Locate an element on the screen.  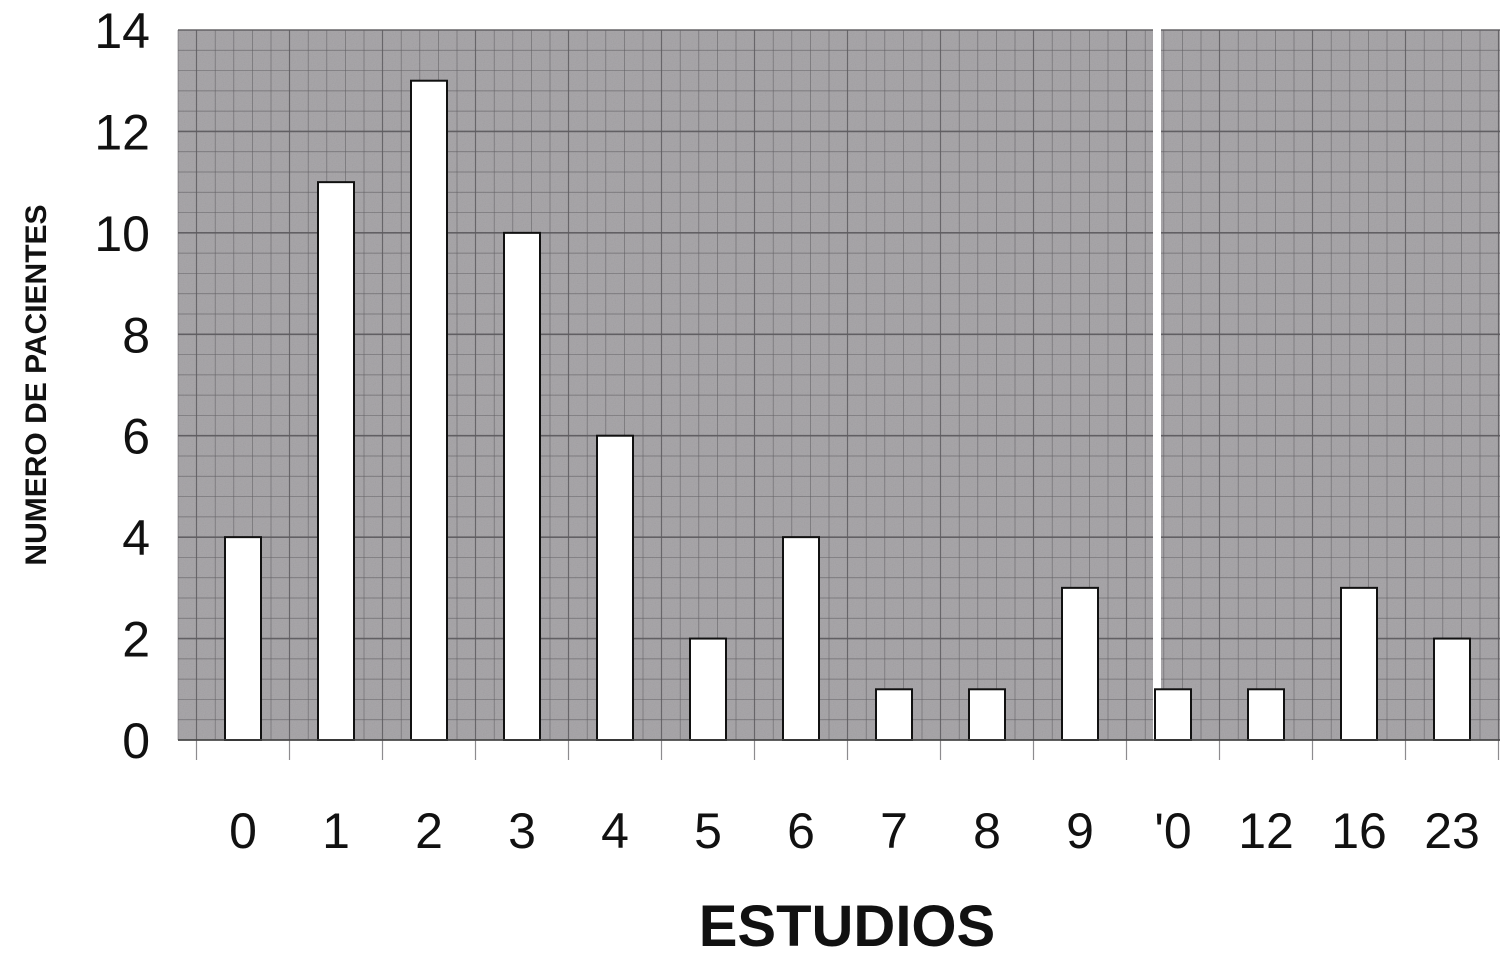
y-tick-label: 4 is located at coordinates (136, 538).